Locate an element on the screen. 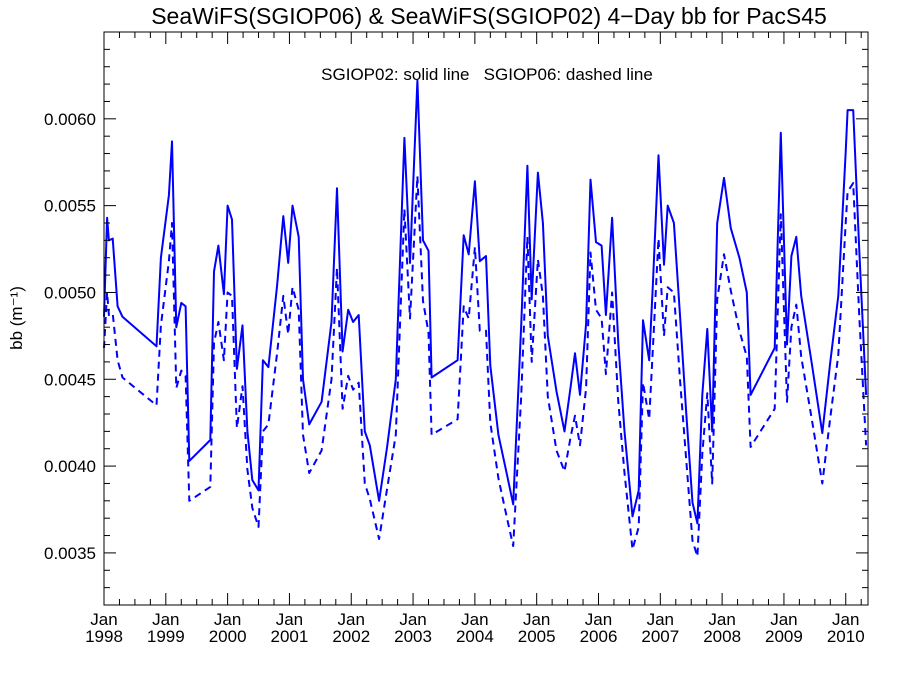  x-tick-year: 2009 is located at coordinates (784, 636).